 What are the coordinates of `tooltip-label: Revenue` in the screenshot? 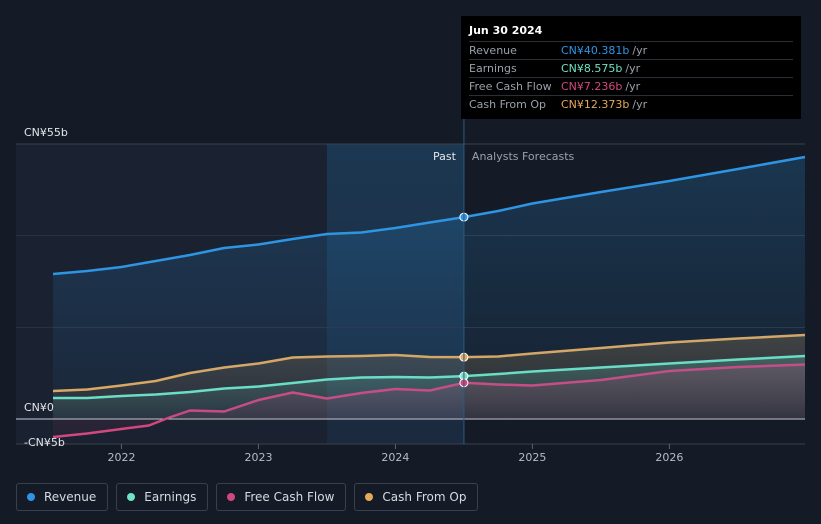 It's located at (493, 50).